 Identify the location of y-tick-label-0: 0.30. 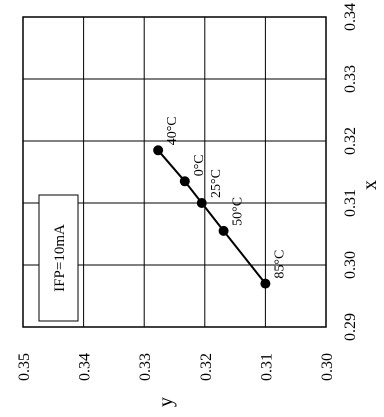
(327, 367).